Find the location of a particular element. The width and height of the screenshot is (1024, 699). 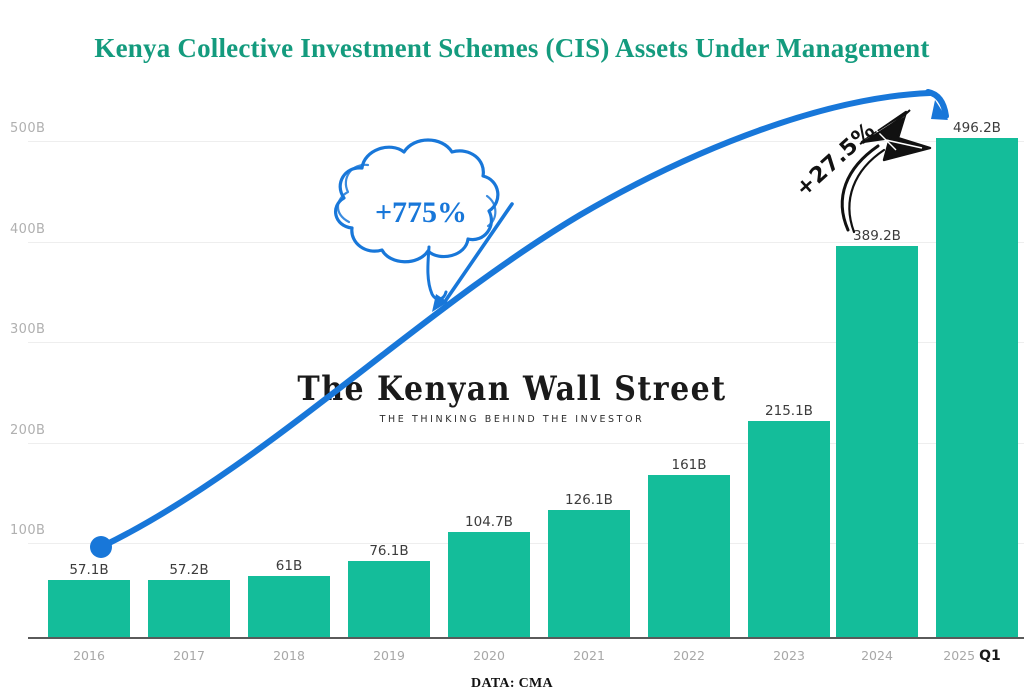

xtick-2016: 2016 is located at coordinates (89, 655).